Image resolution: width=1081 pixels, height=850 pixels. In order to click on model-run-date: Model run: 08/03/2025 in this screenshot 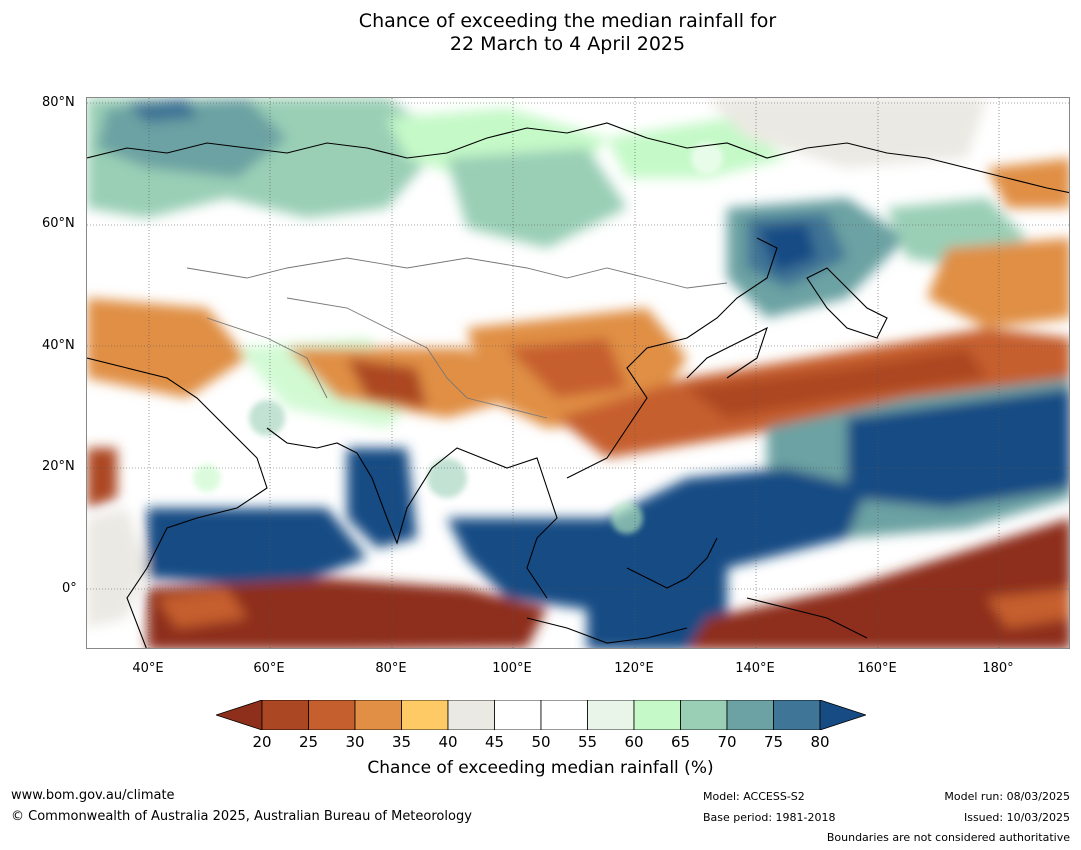, I will do `click(1007, 796)`.